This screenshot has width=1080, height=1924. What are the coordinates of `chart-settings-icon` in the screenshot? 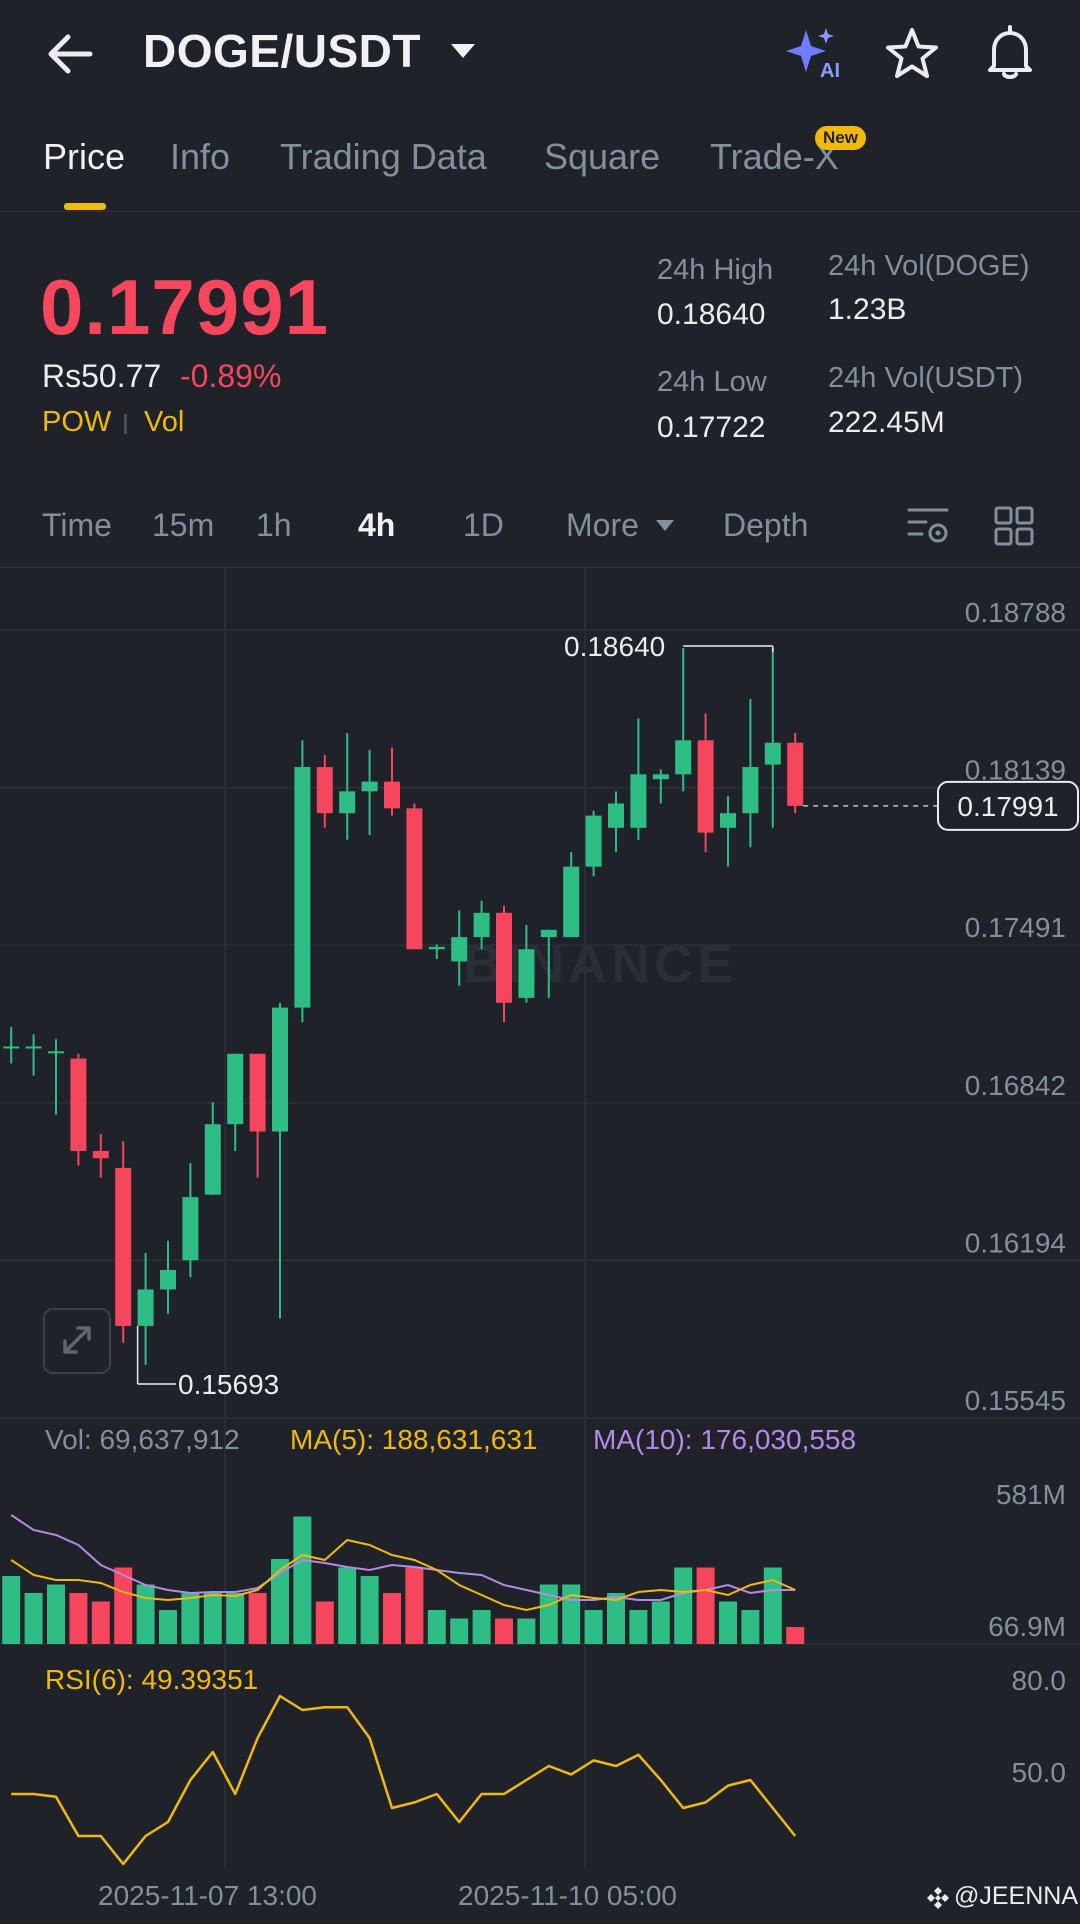 It's located at (928, 524).